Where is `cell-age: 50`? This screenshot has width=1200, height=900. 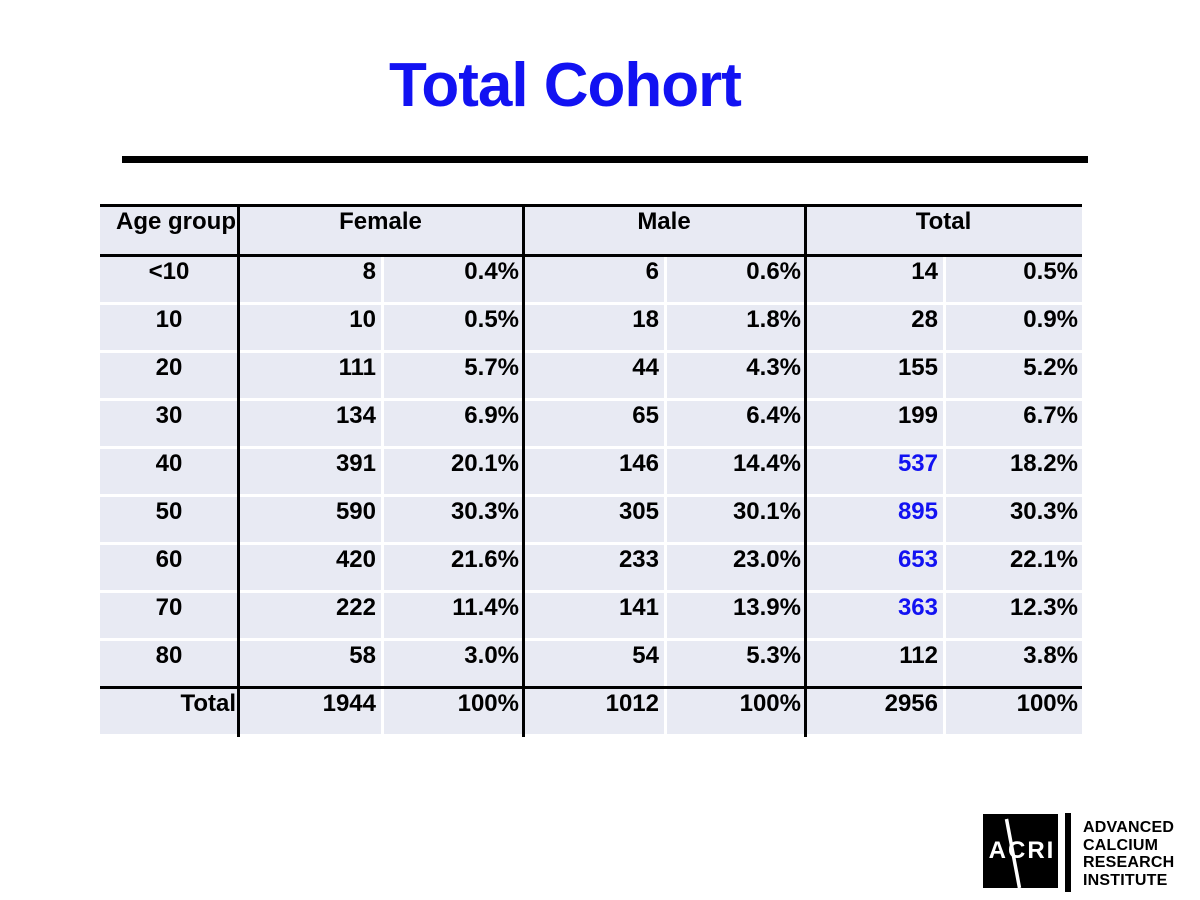
cell-age: 50 is located at coordinates (169, 519).